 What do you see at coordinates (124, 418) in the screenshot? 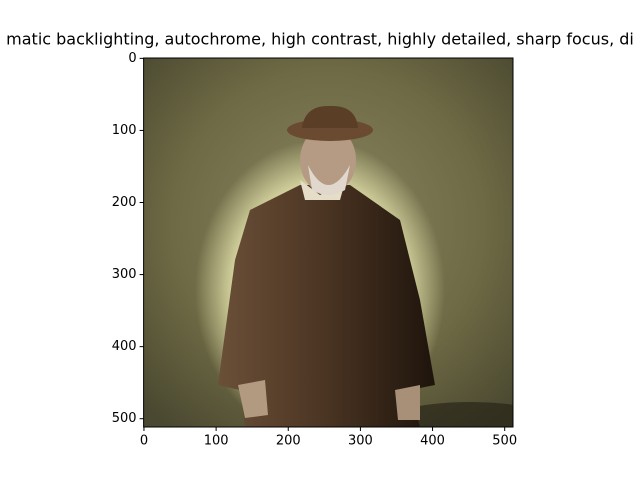
I see `y-tick-label: 500` at bounding box center [124, 418].